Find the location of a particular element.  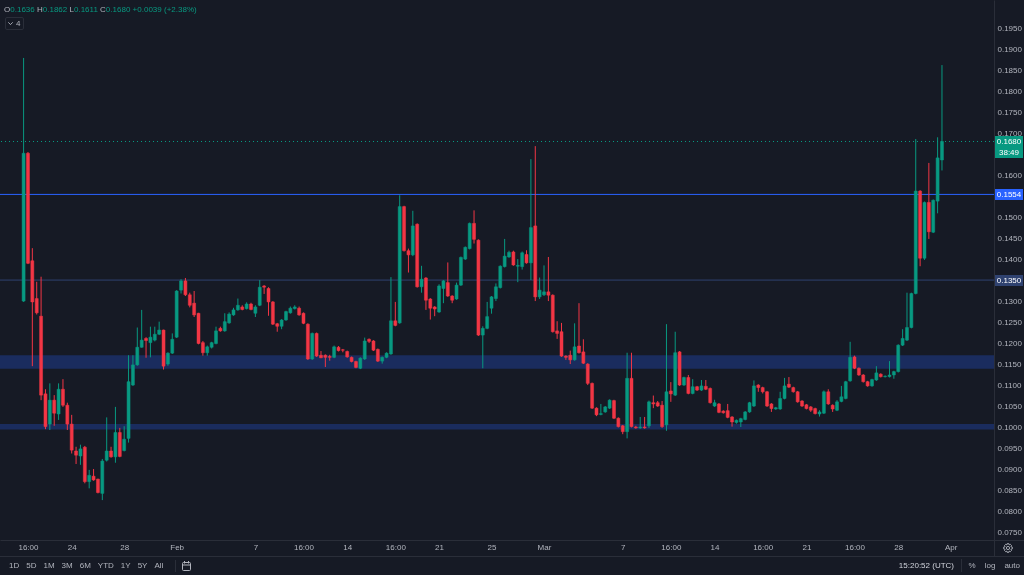

y-tick-label: 0.0950 is located at coordinates (1010, 448).